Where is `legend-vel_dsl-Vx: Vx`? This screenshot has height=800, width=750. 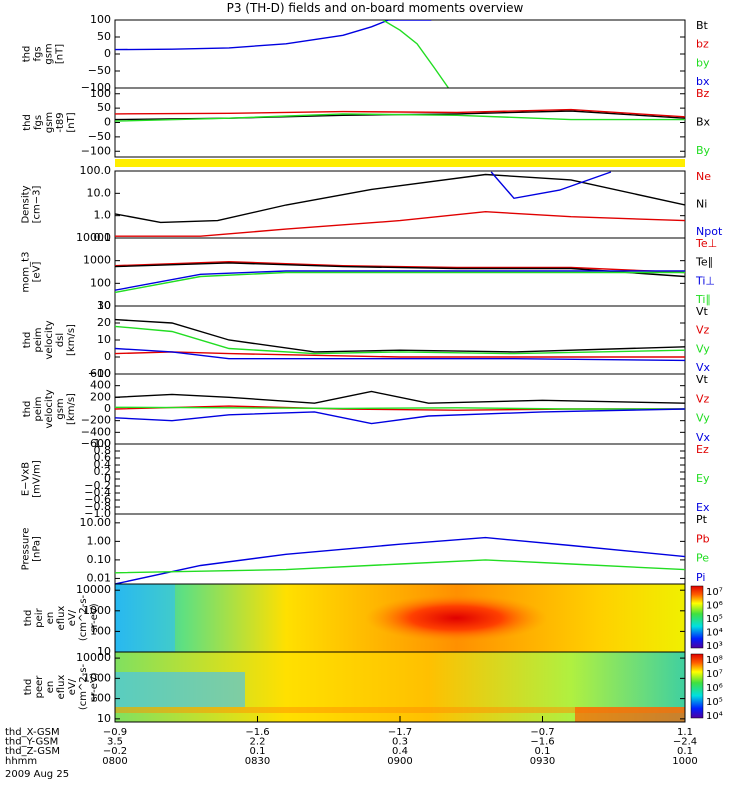
legend-vel_dsl-Vx: Vx is located at coordinates (703, 367).